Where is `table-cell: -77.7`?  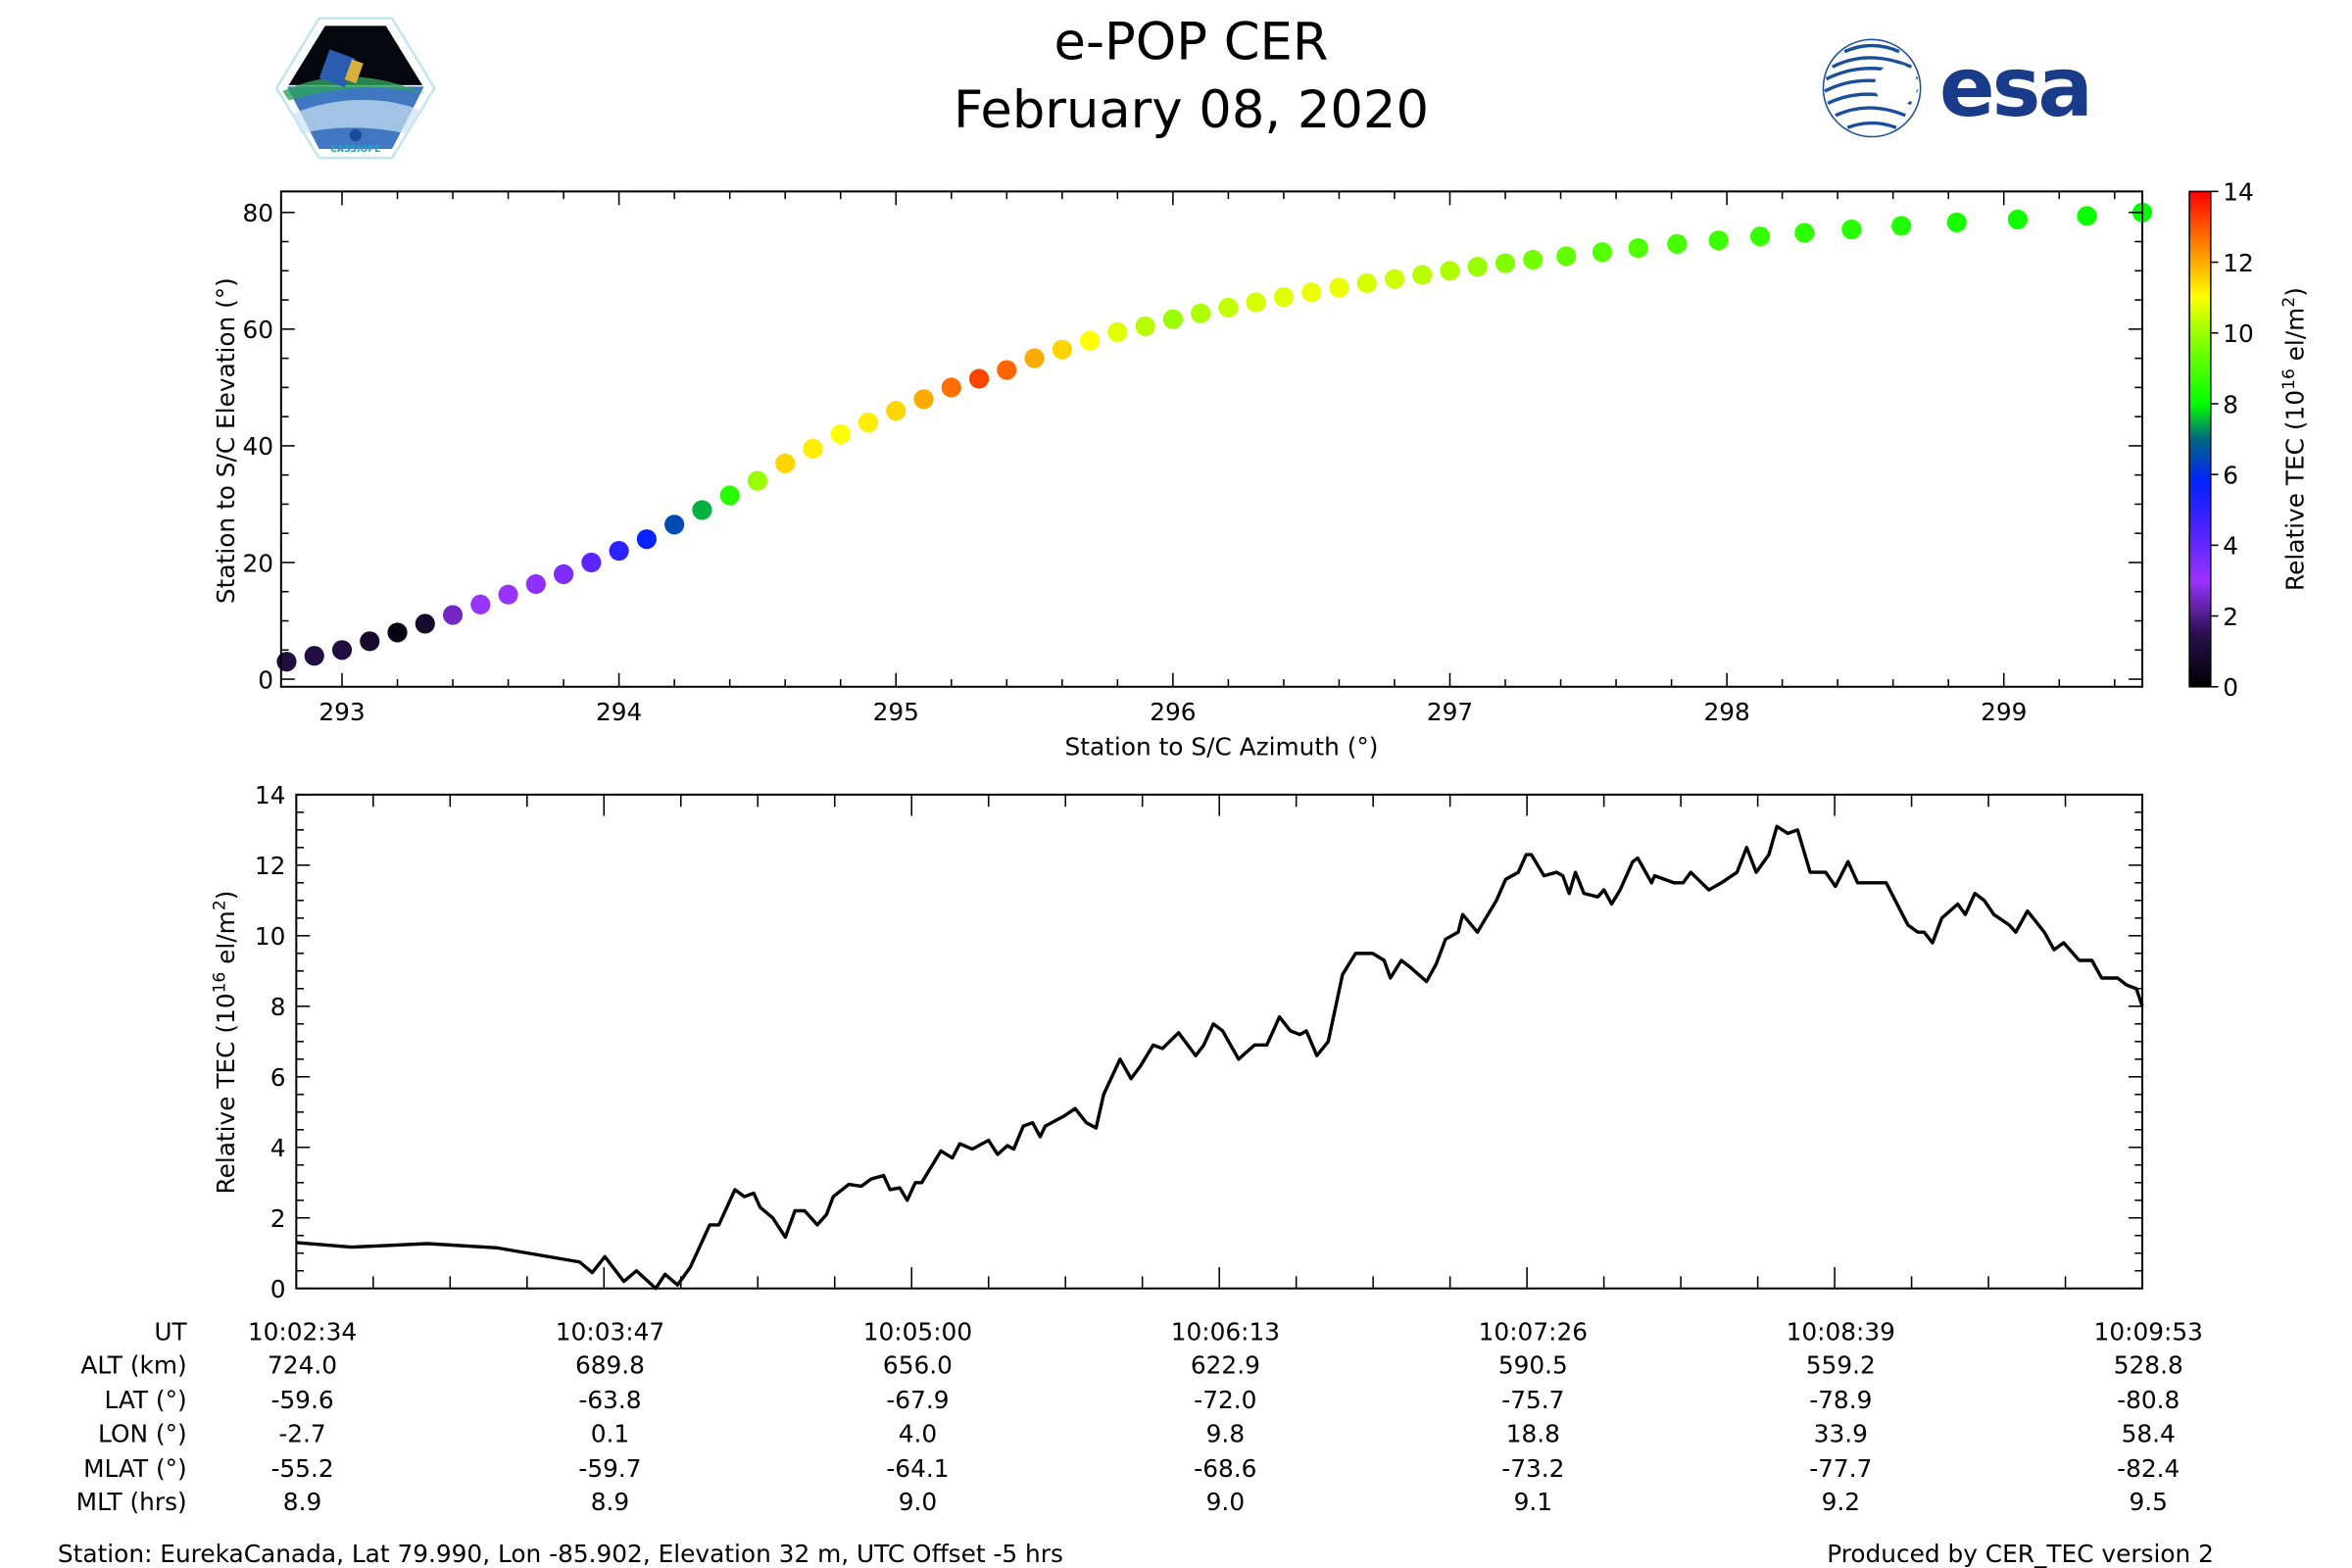 table-cell: -77.7 is located at coordinates (1840, 1468).